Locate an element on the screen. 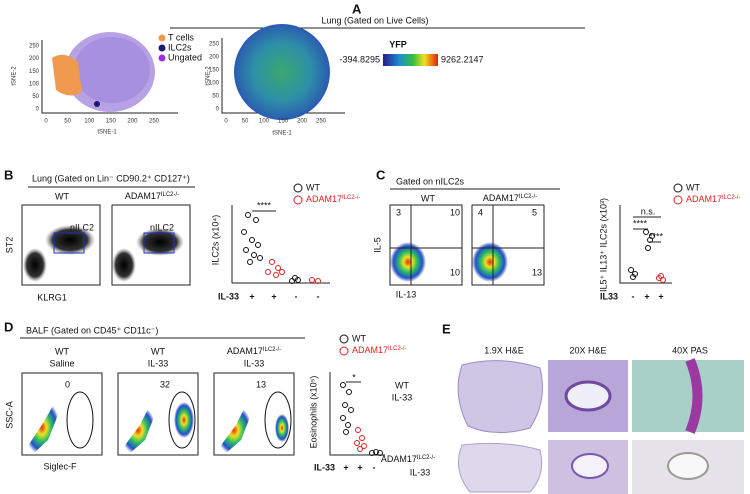 The height and width of the screenshot is (494, 750). quadrant-value: 5 is located at coordinates (534, 212).